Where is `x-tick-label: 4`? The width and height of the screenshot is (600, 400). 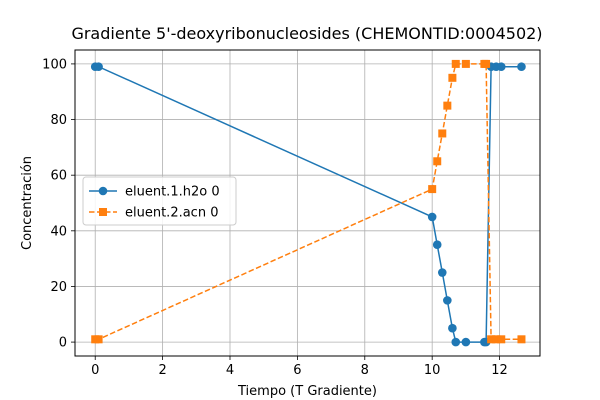 x-tick-label: 4 is located at coordinates (230, 370).